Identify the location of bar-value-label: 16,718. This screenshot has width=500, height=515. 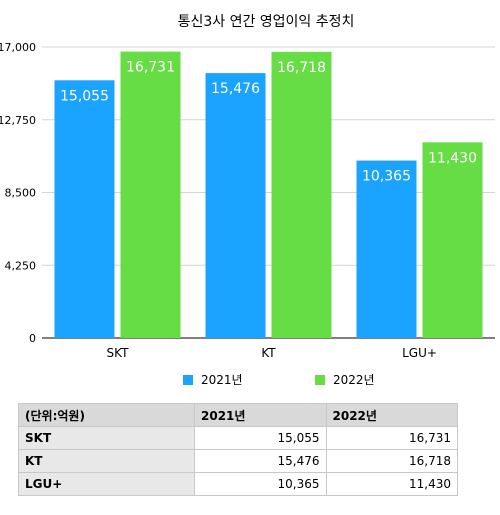
(301, 68).